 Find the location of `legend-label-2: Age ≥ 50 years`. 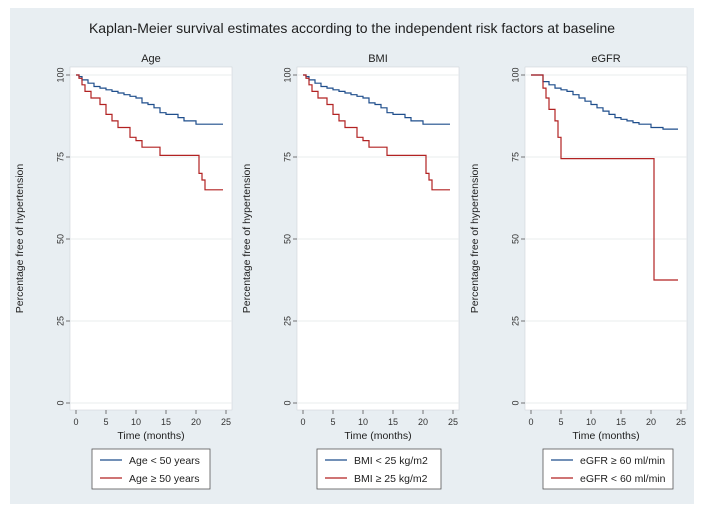

legend-label-2: Age ≥ 50 years is located at coordinates (164, 479).